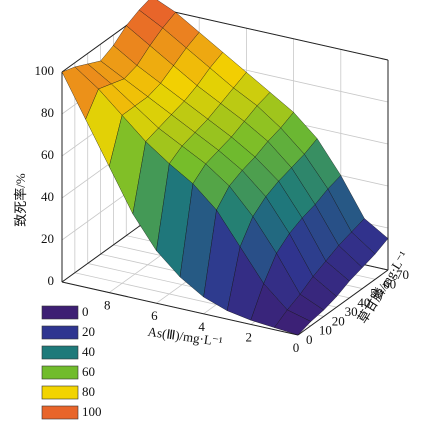  Describe the element at coordinates (51, 280) in the screenshot. I see `z-tick-label: 0` at that location.